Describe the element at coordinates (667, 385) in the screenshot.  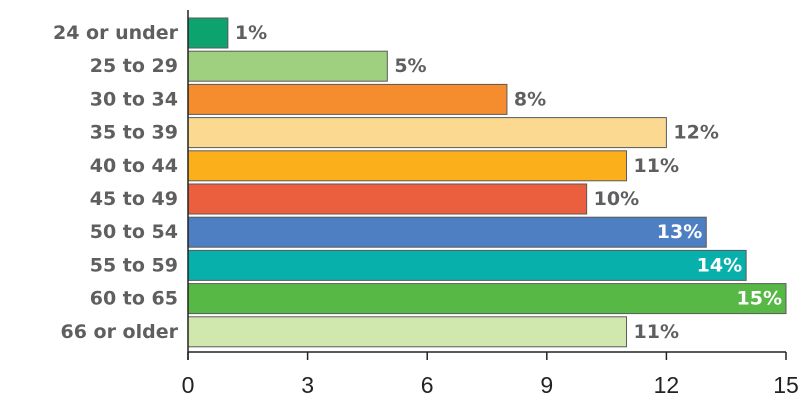
I see `x-tick-label: 12` at that location.